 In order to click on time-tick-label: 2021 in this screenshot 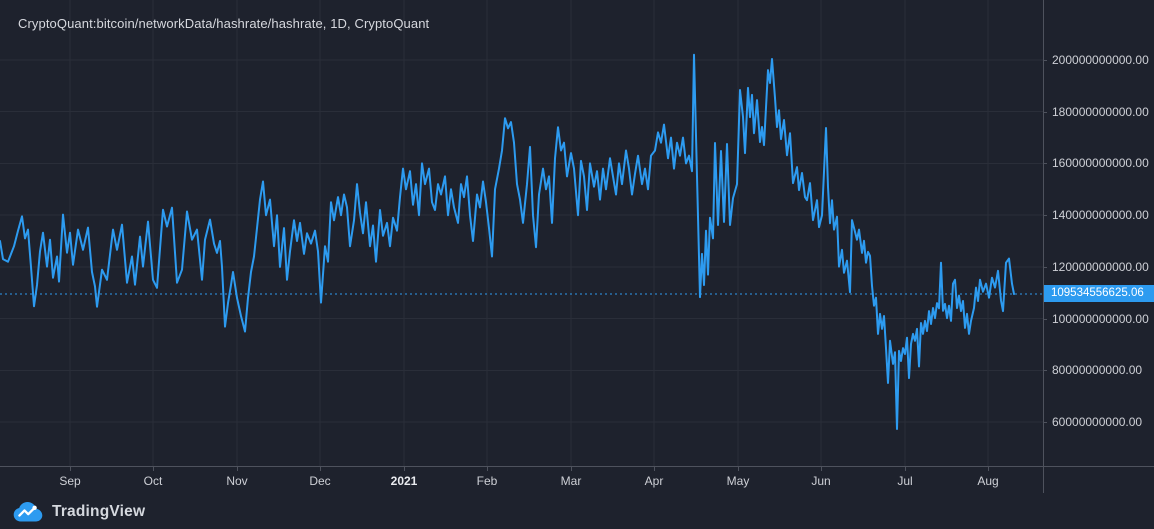, I will do `click(404, 481)`.